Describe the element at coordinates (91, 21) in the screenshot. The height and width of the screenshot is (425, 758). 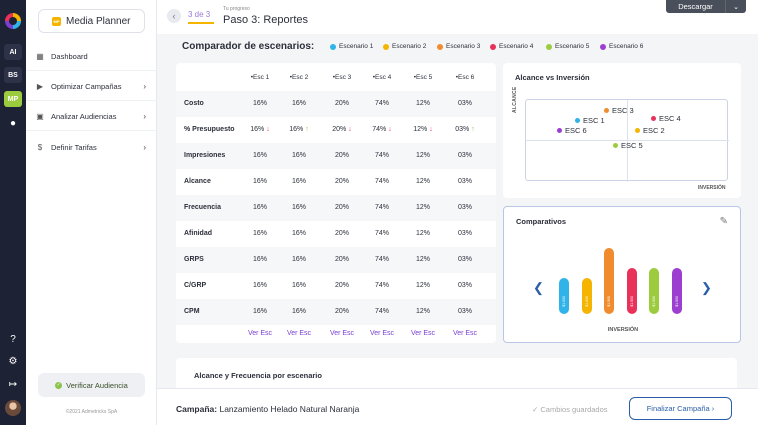
I see `brand-button: MP Media Planner` at that location.